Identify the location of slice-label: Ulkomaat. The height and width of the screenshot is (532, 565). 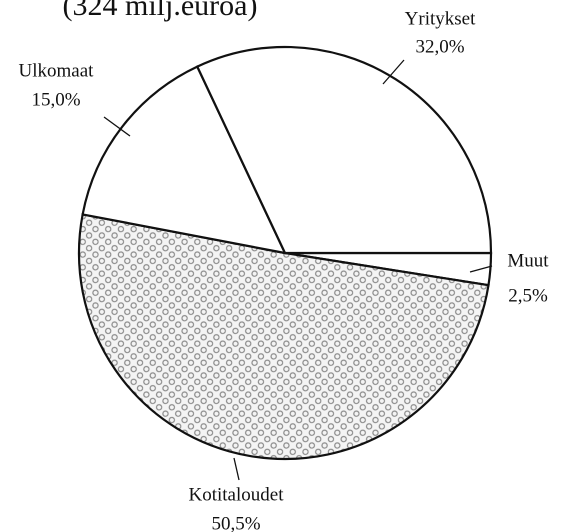
(57, 70).